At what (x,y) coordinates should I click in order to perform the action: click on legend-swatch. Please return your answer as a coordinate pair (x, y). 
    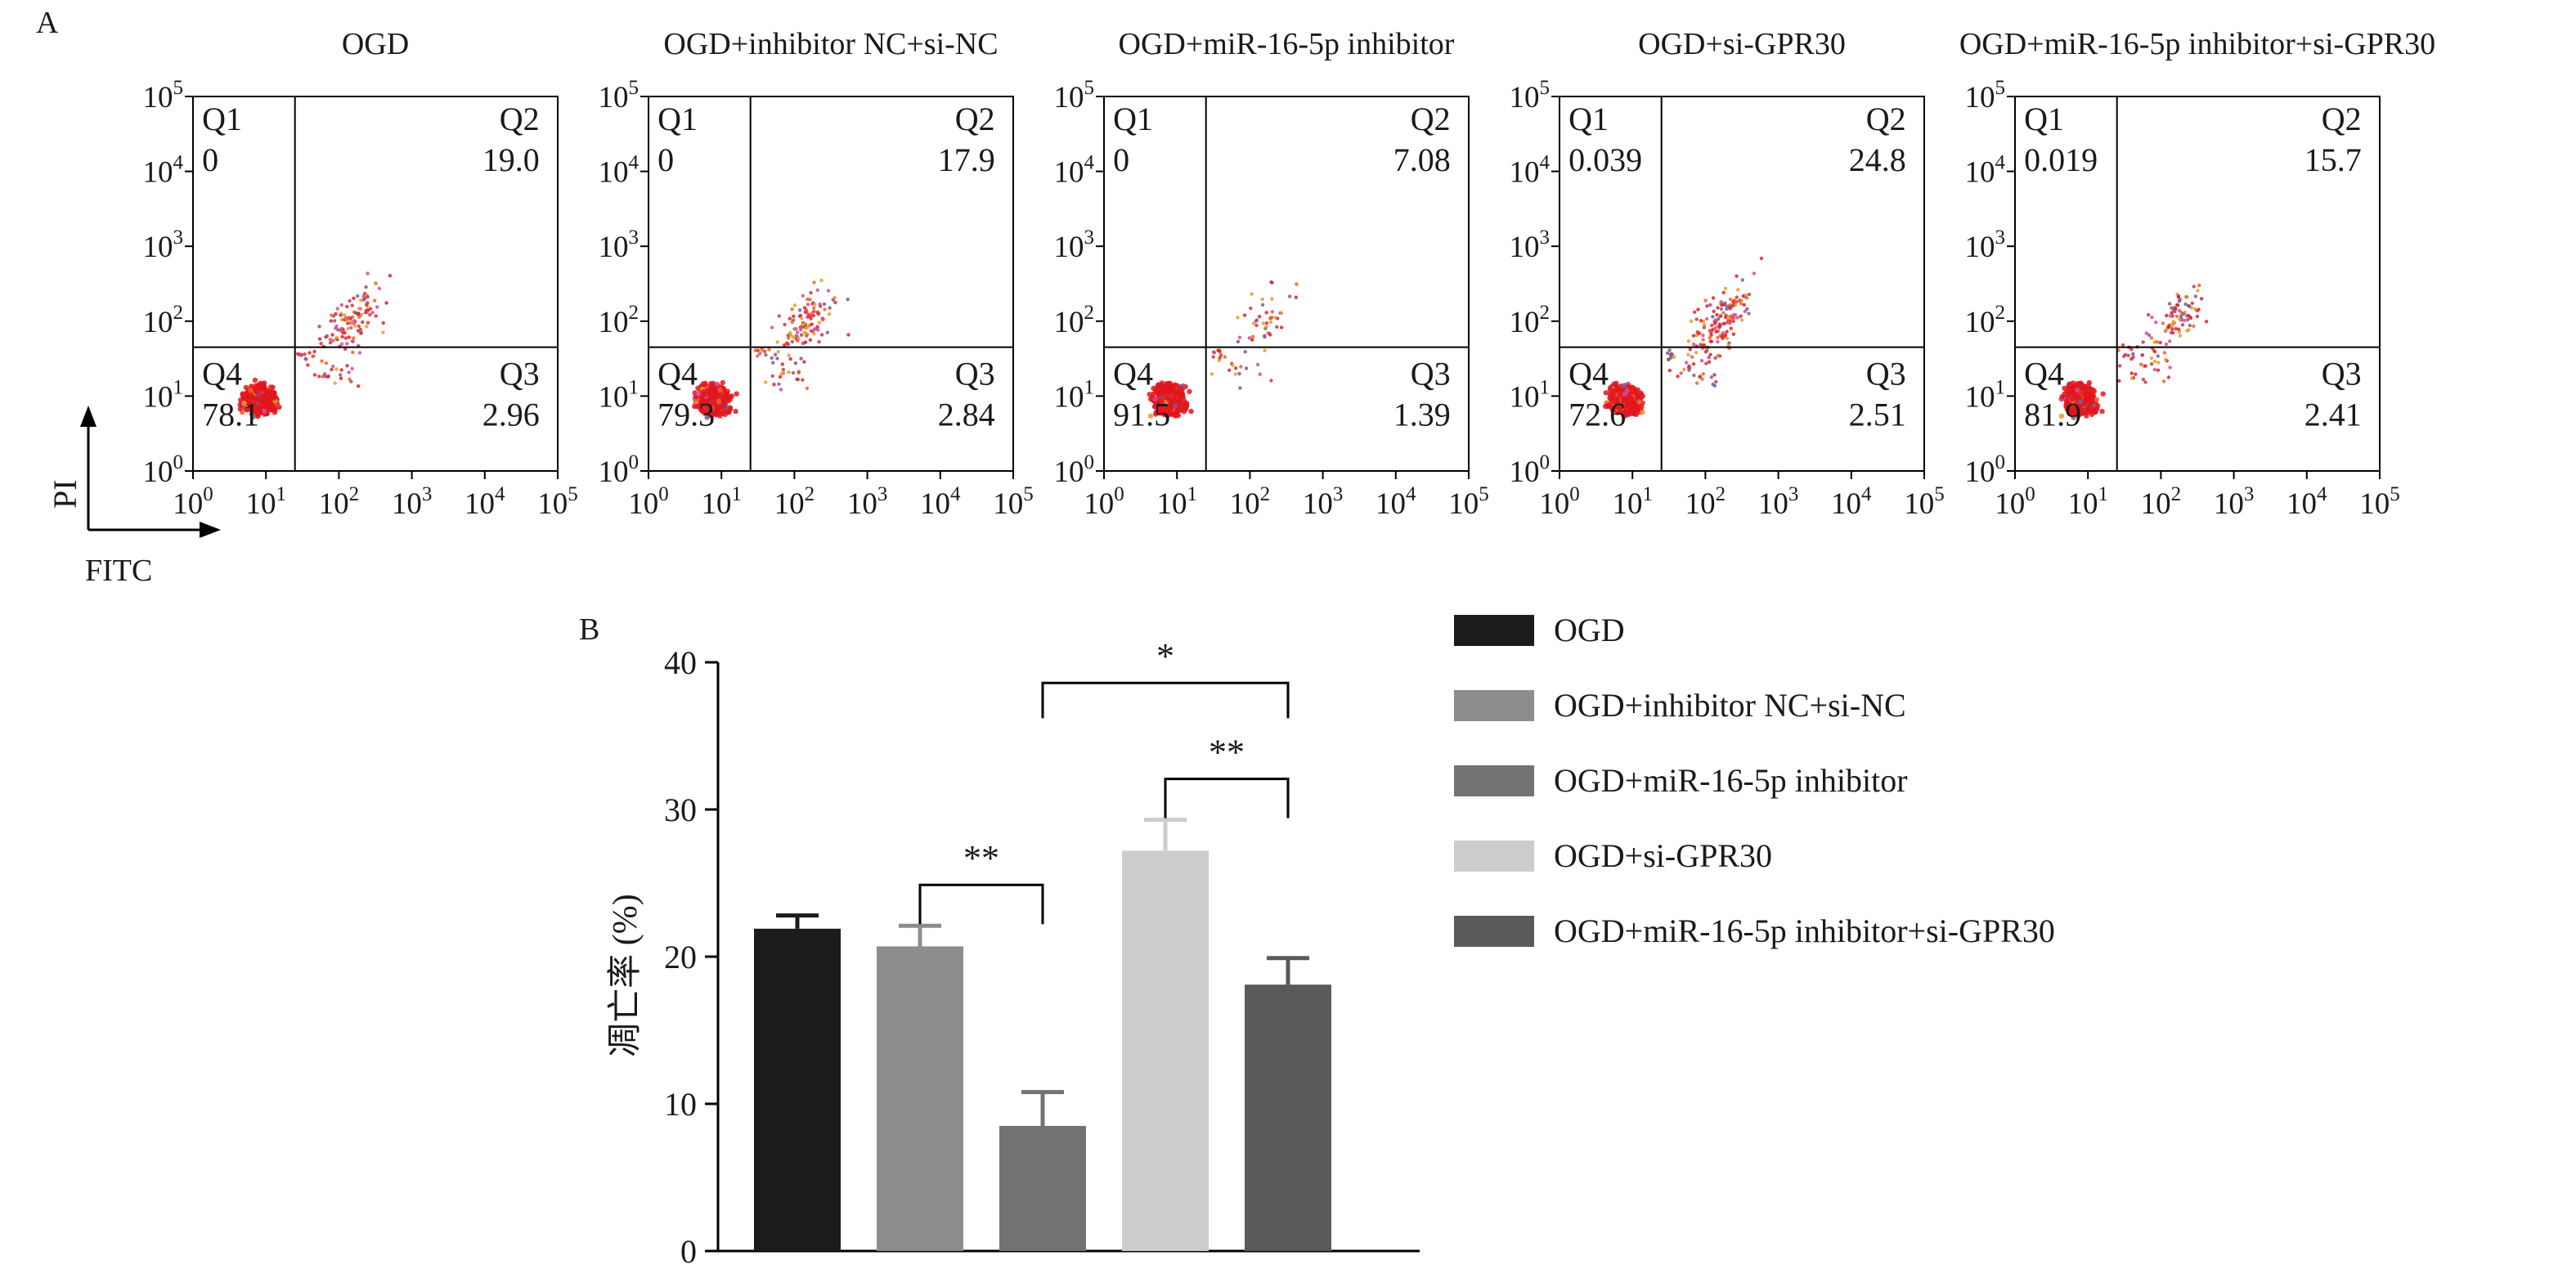
    Looking at the image, I should click on (1494, 780).